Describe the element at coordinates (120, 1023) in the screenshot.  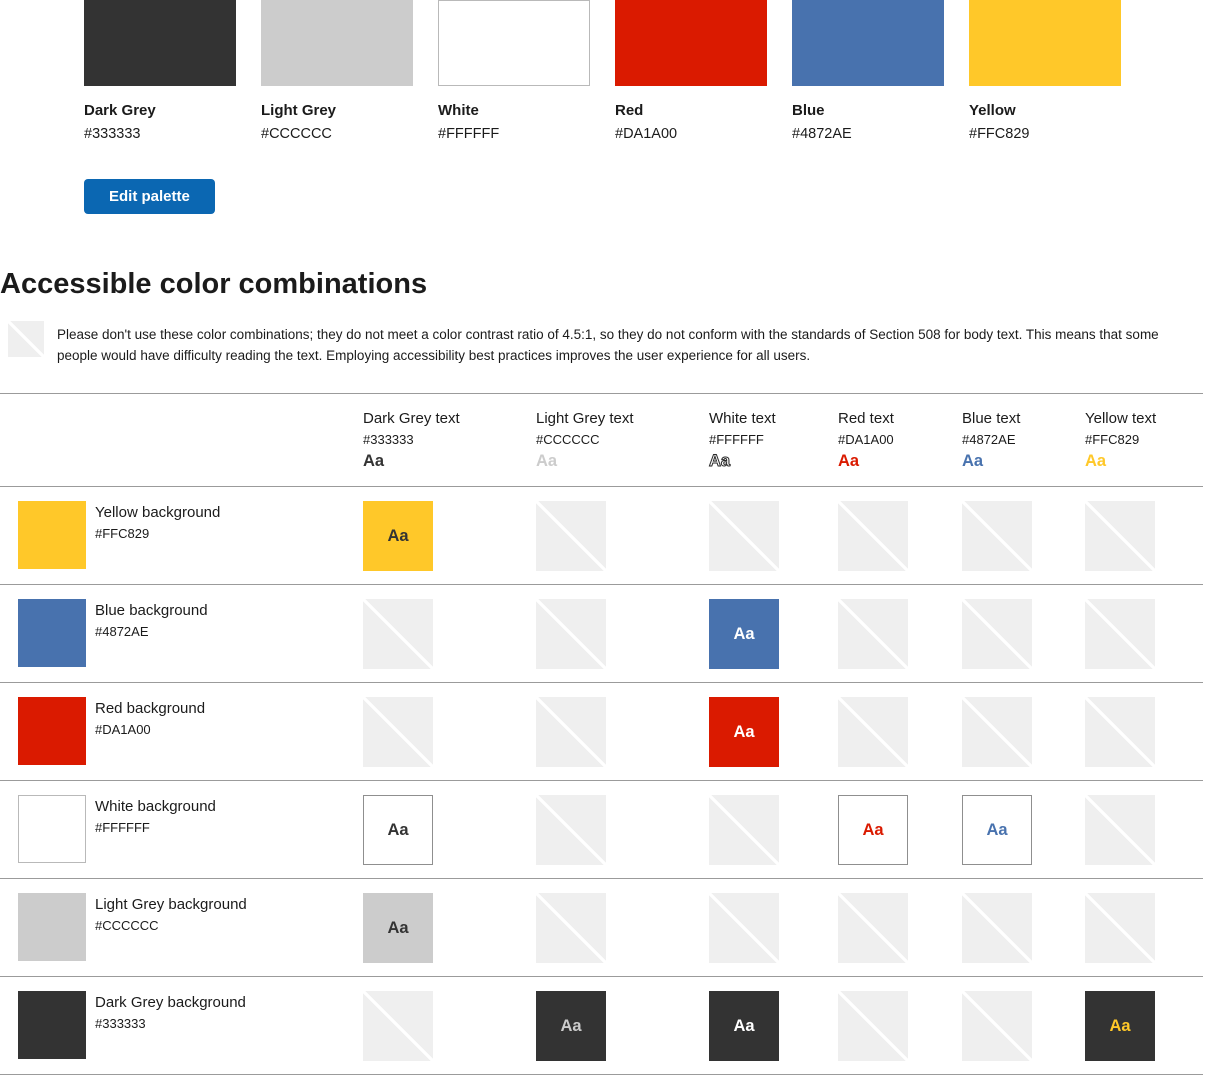
I see `row-label-hex: #333333` at that location.